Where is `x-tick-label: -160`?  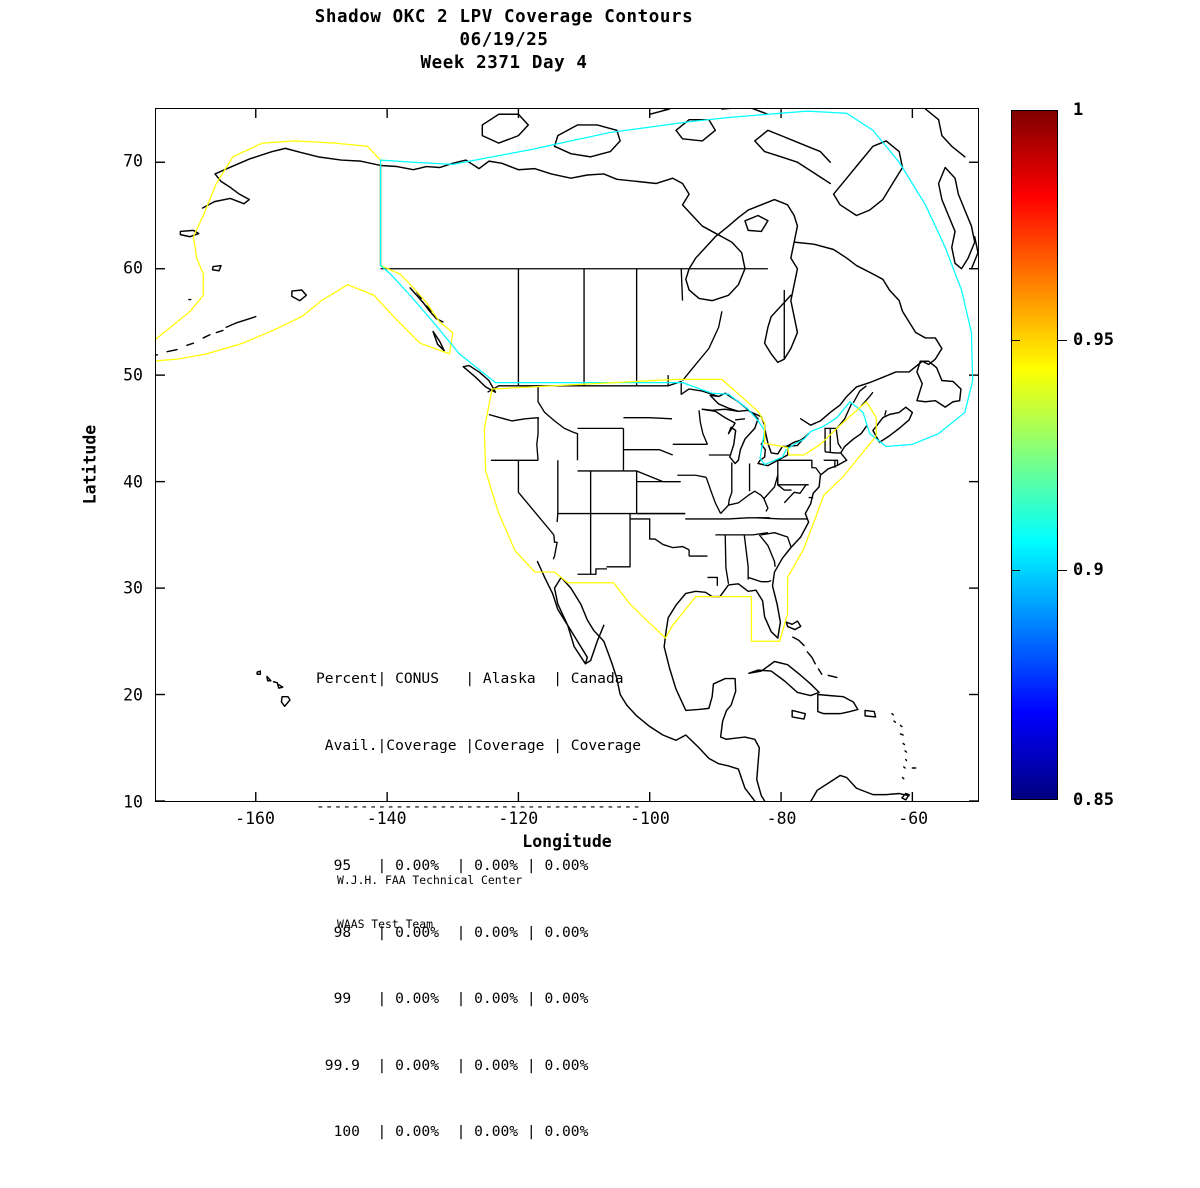 x-tick-label: -160 is located at coordinates (255, 818).